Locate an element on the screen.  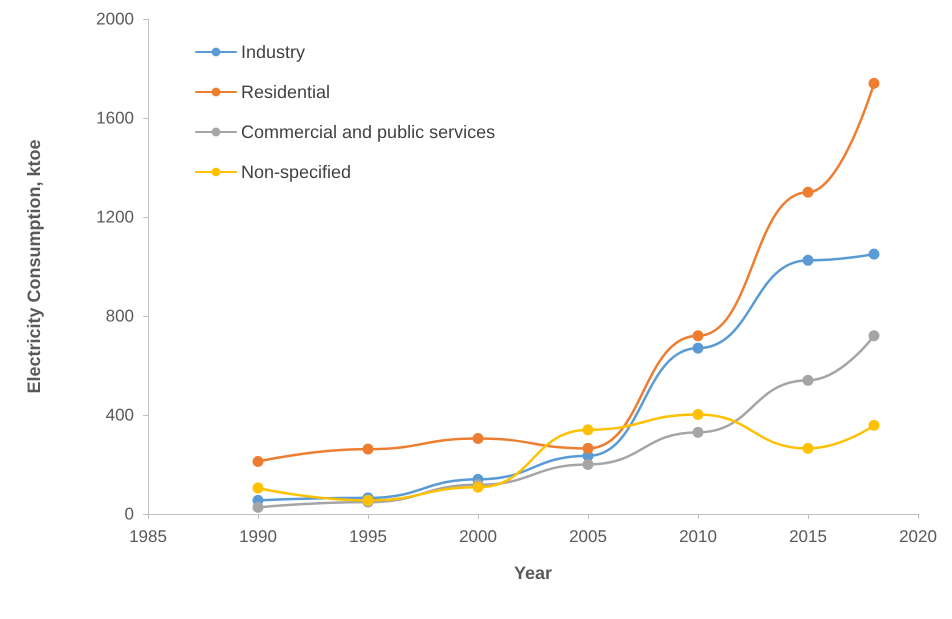
x-tick-label: 2015 is located at coordinates (808, 536).